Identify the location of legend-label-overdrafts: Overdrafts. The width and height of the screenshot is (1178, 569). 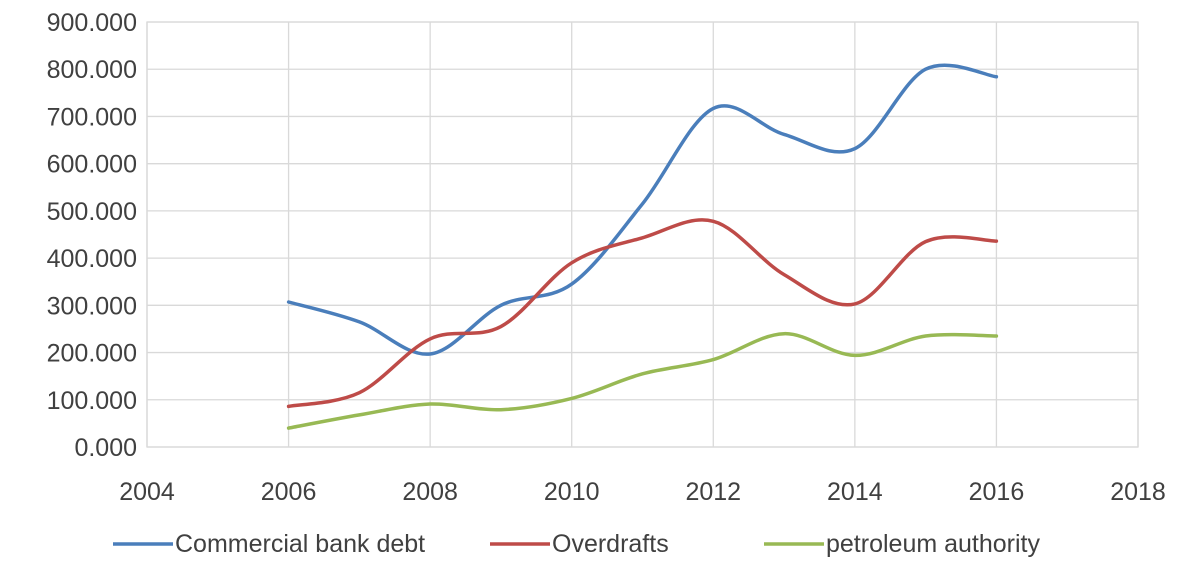
(610, 544).